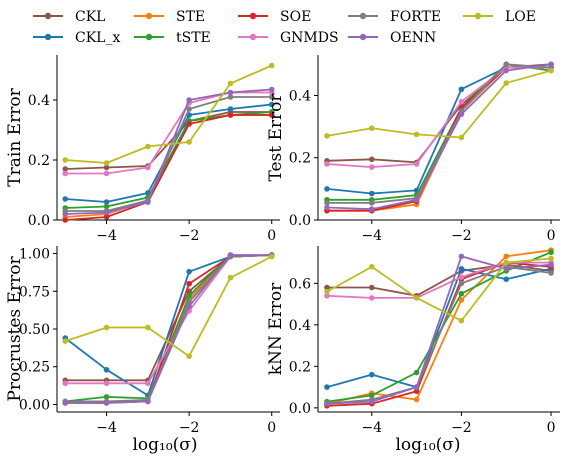 The width and height of the screenshot is (581, 461). Describe the element at coordinates (295, 17) in the screenshot. I see `legend-label-soe: SOE` at that location.